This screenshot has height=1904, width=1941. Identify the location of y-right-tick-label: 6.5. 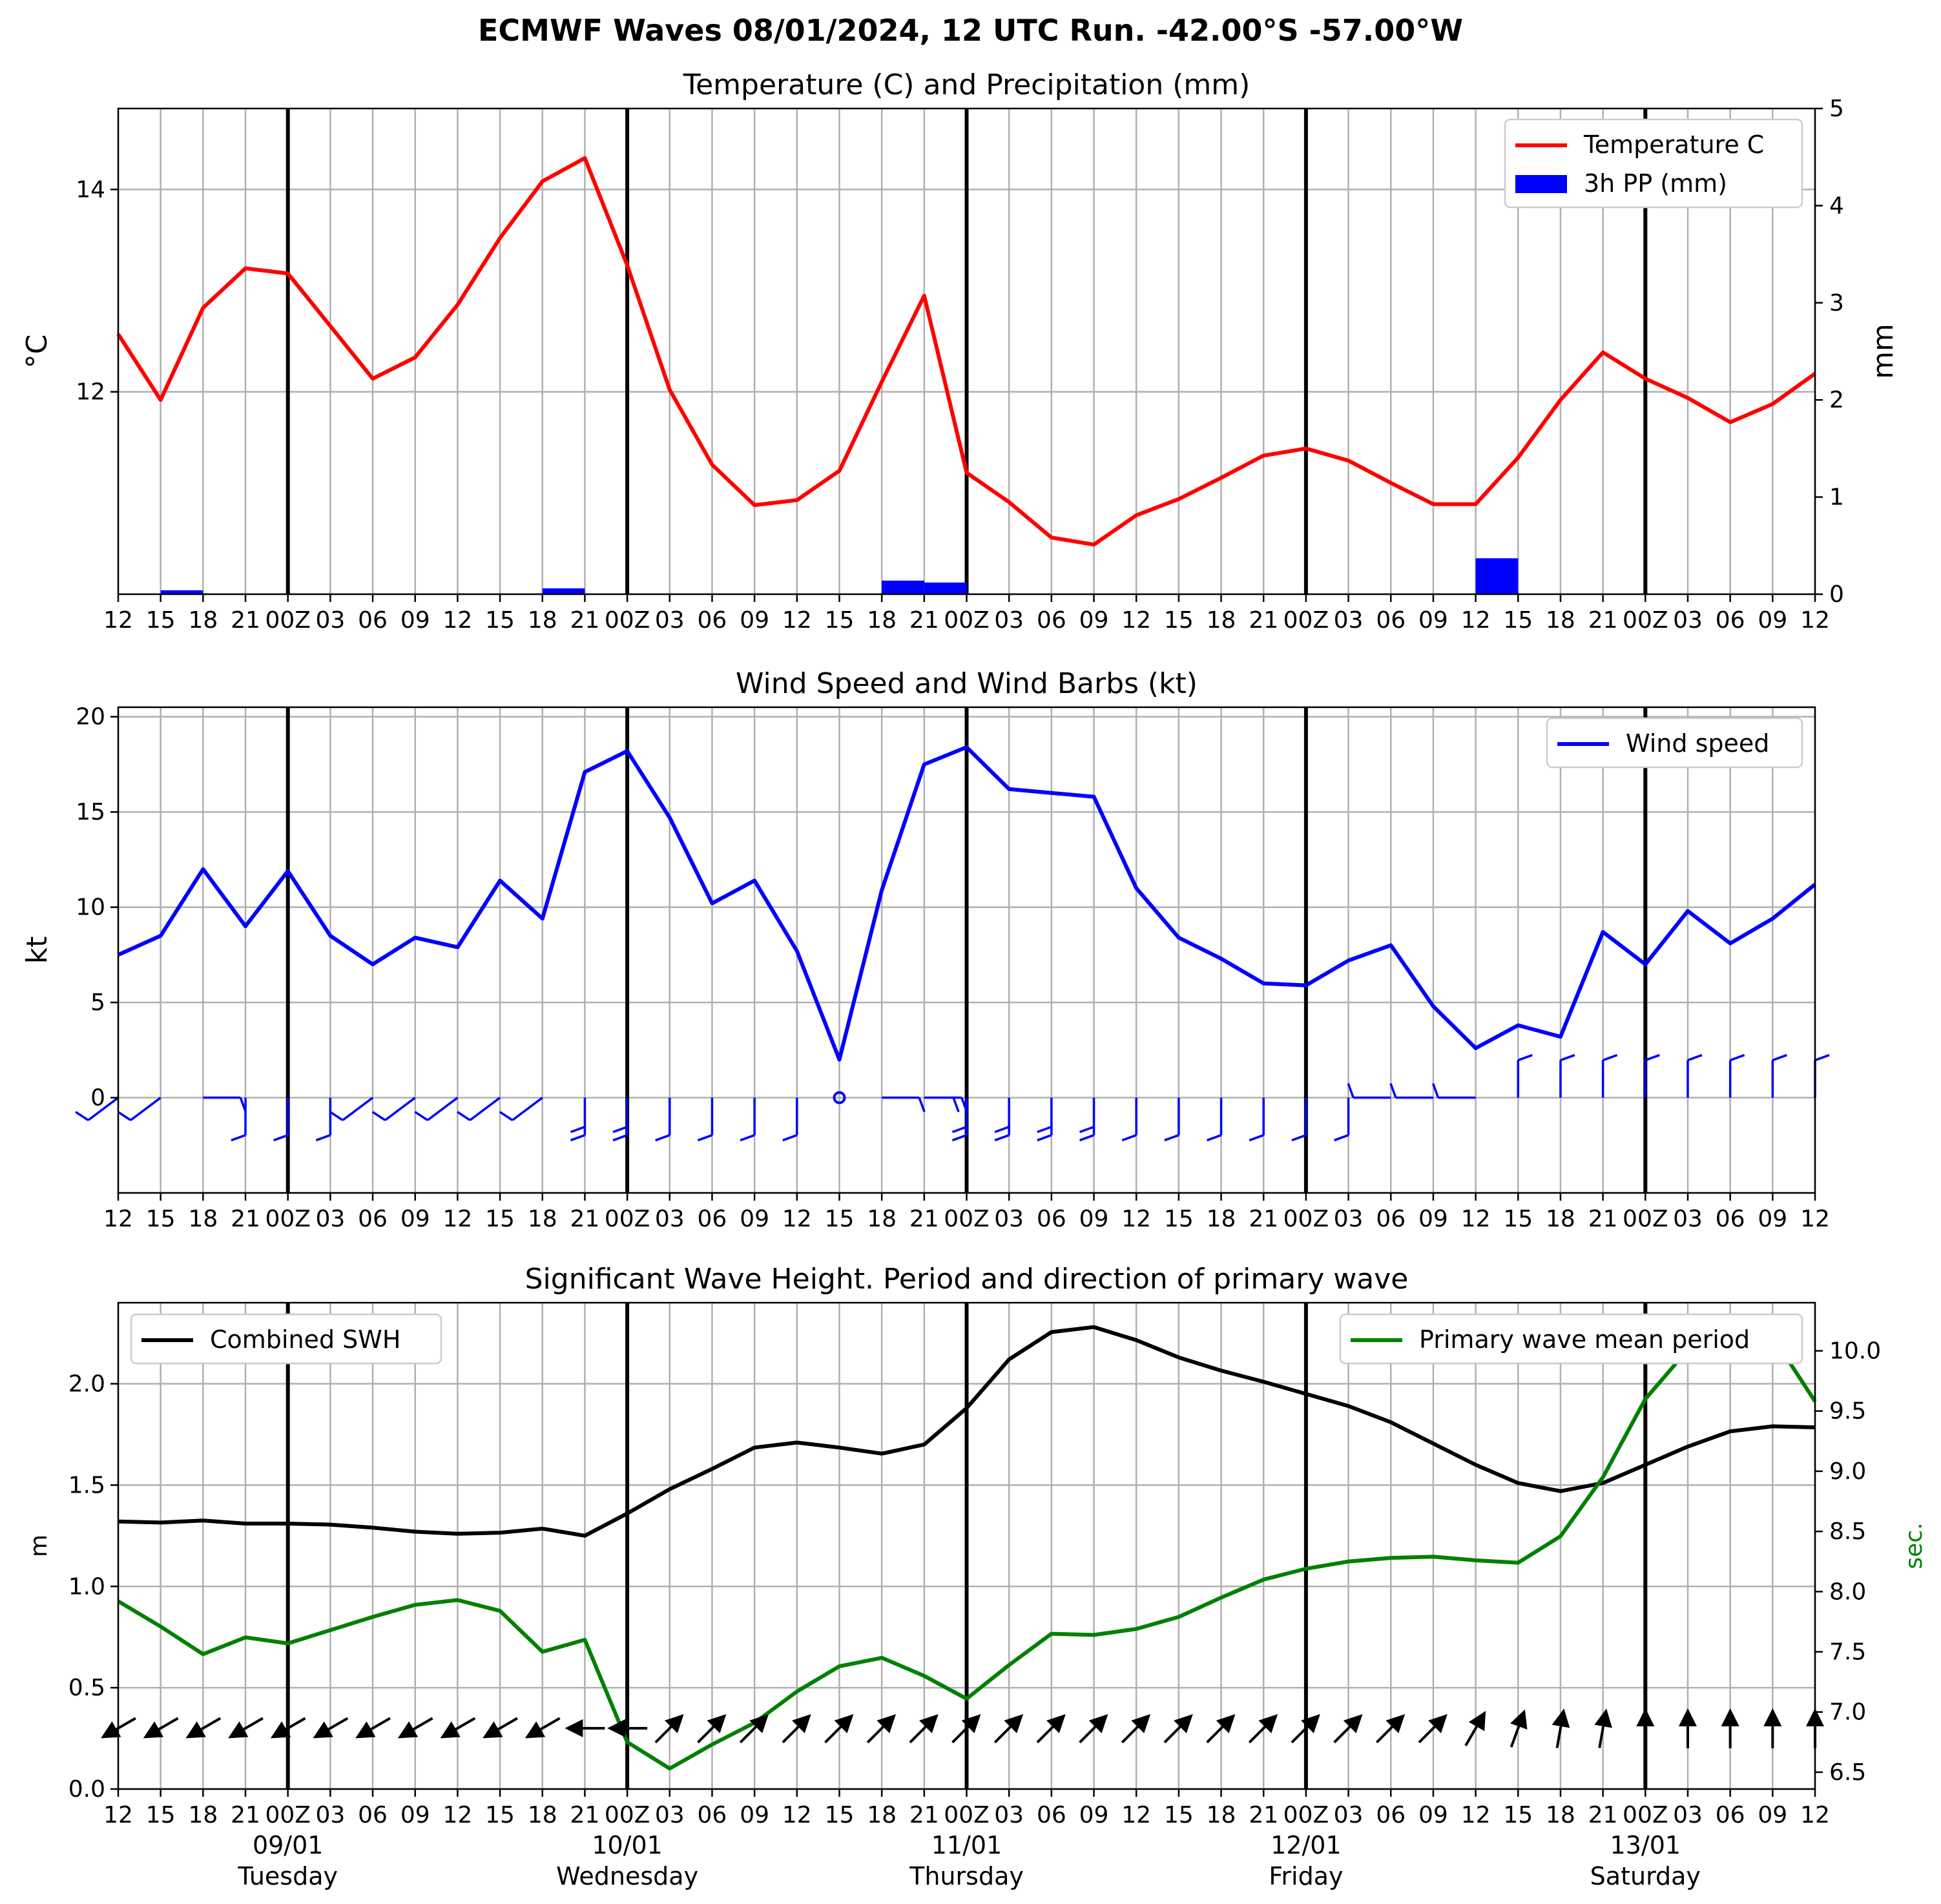
(1847, 1772).